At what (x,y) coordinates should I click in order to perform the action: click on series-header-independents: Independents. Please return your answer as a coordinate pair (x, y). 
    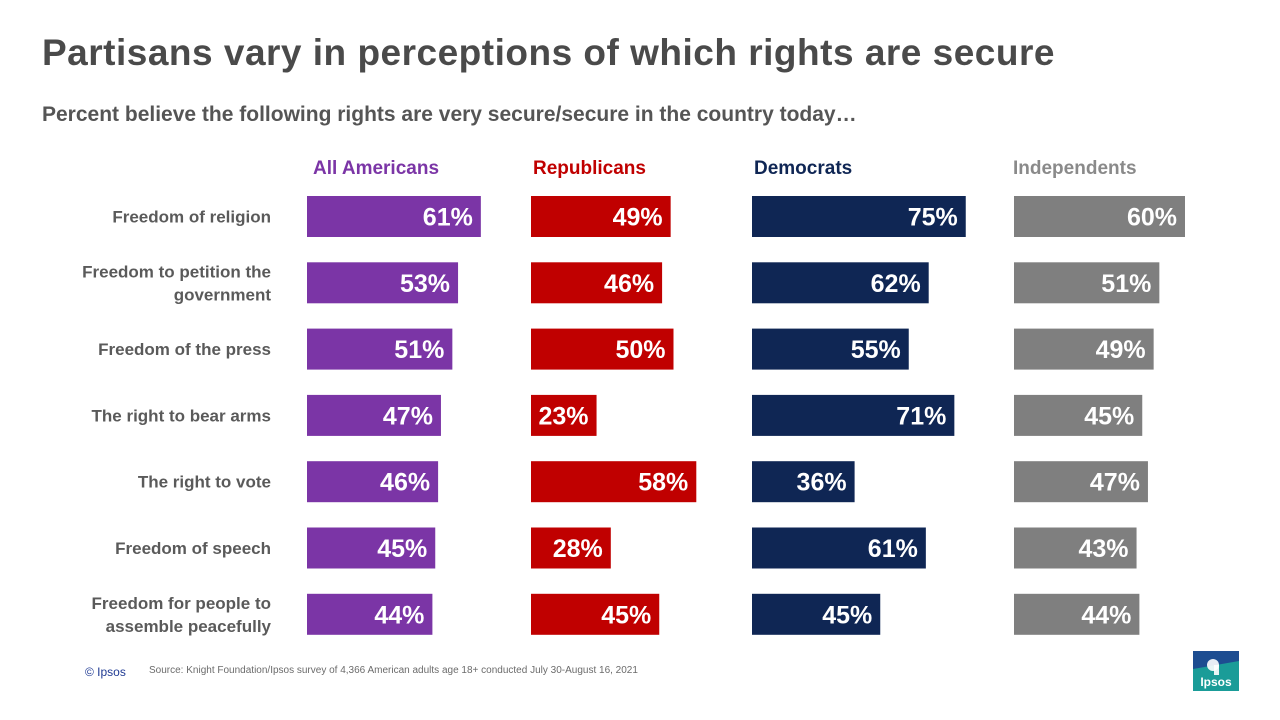
    Looking at the image, I should click on (1075, 168).